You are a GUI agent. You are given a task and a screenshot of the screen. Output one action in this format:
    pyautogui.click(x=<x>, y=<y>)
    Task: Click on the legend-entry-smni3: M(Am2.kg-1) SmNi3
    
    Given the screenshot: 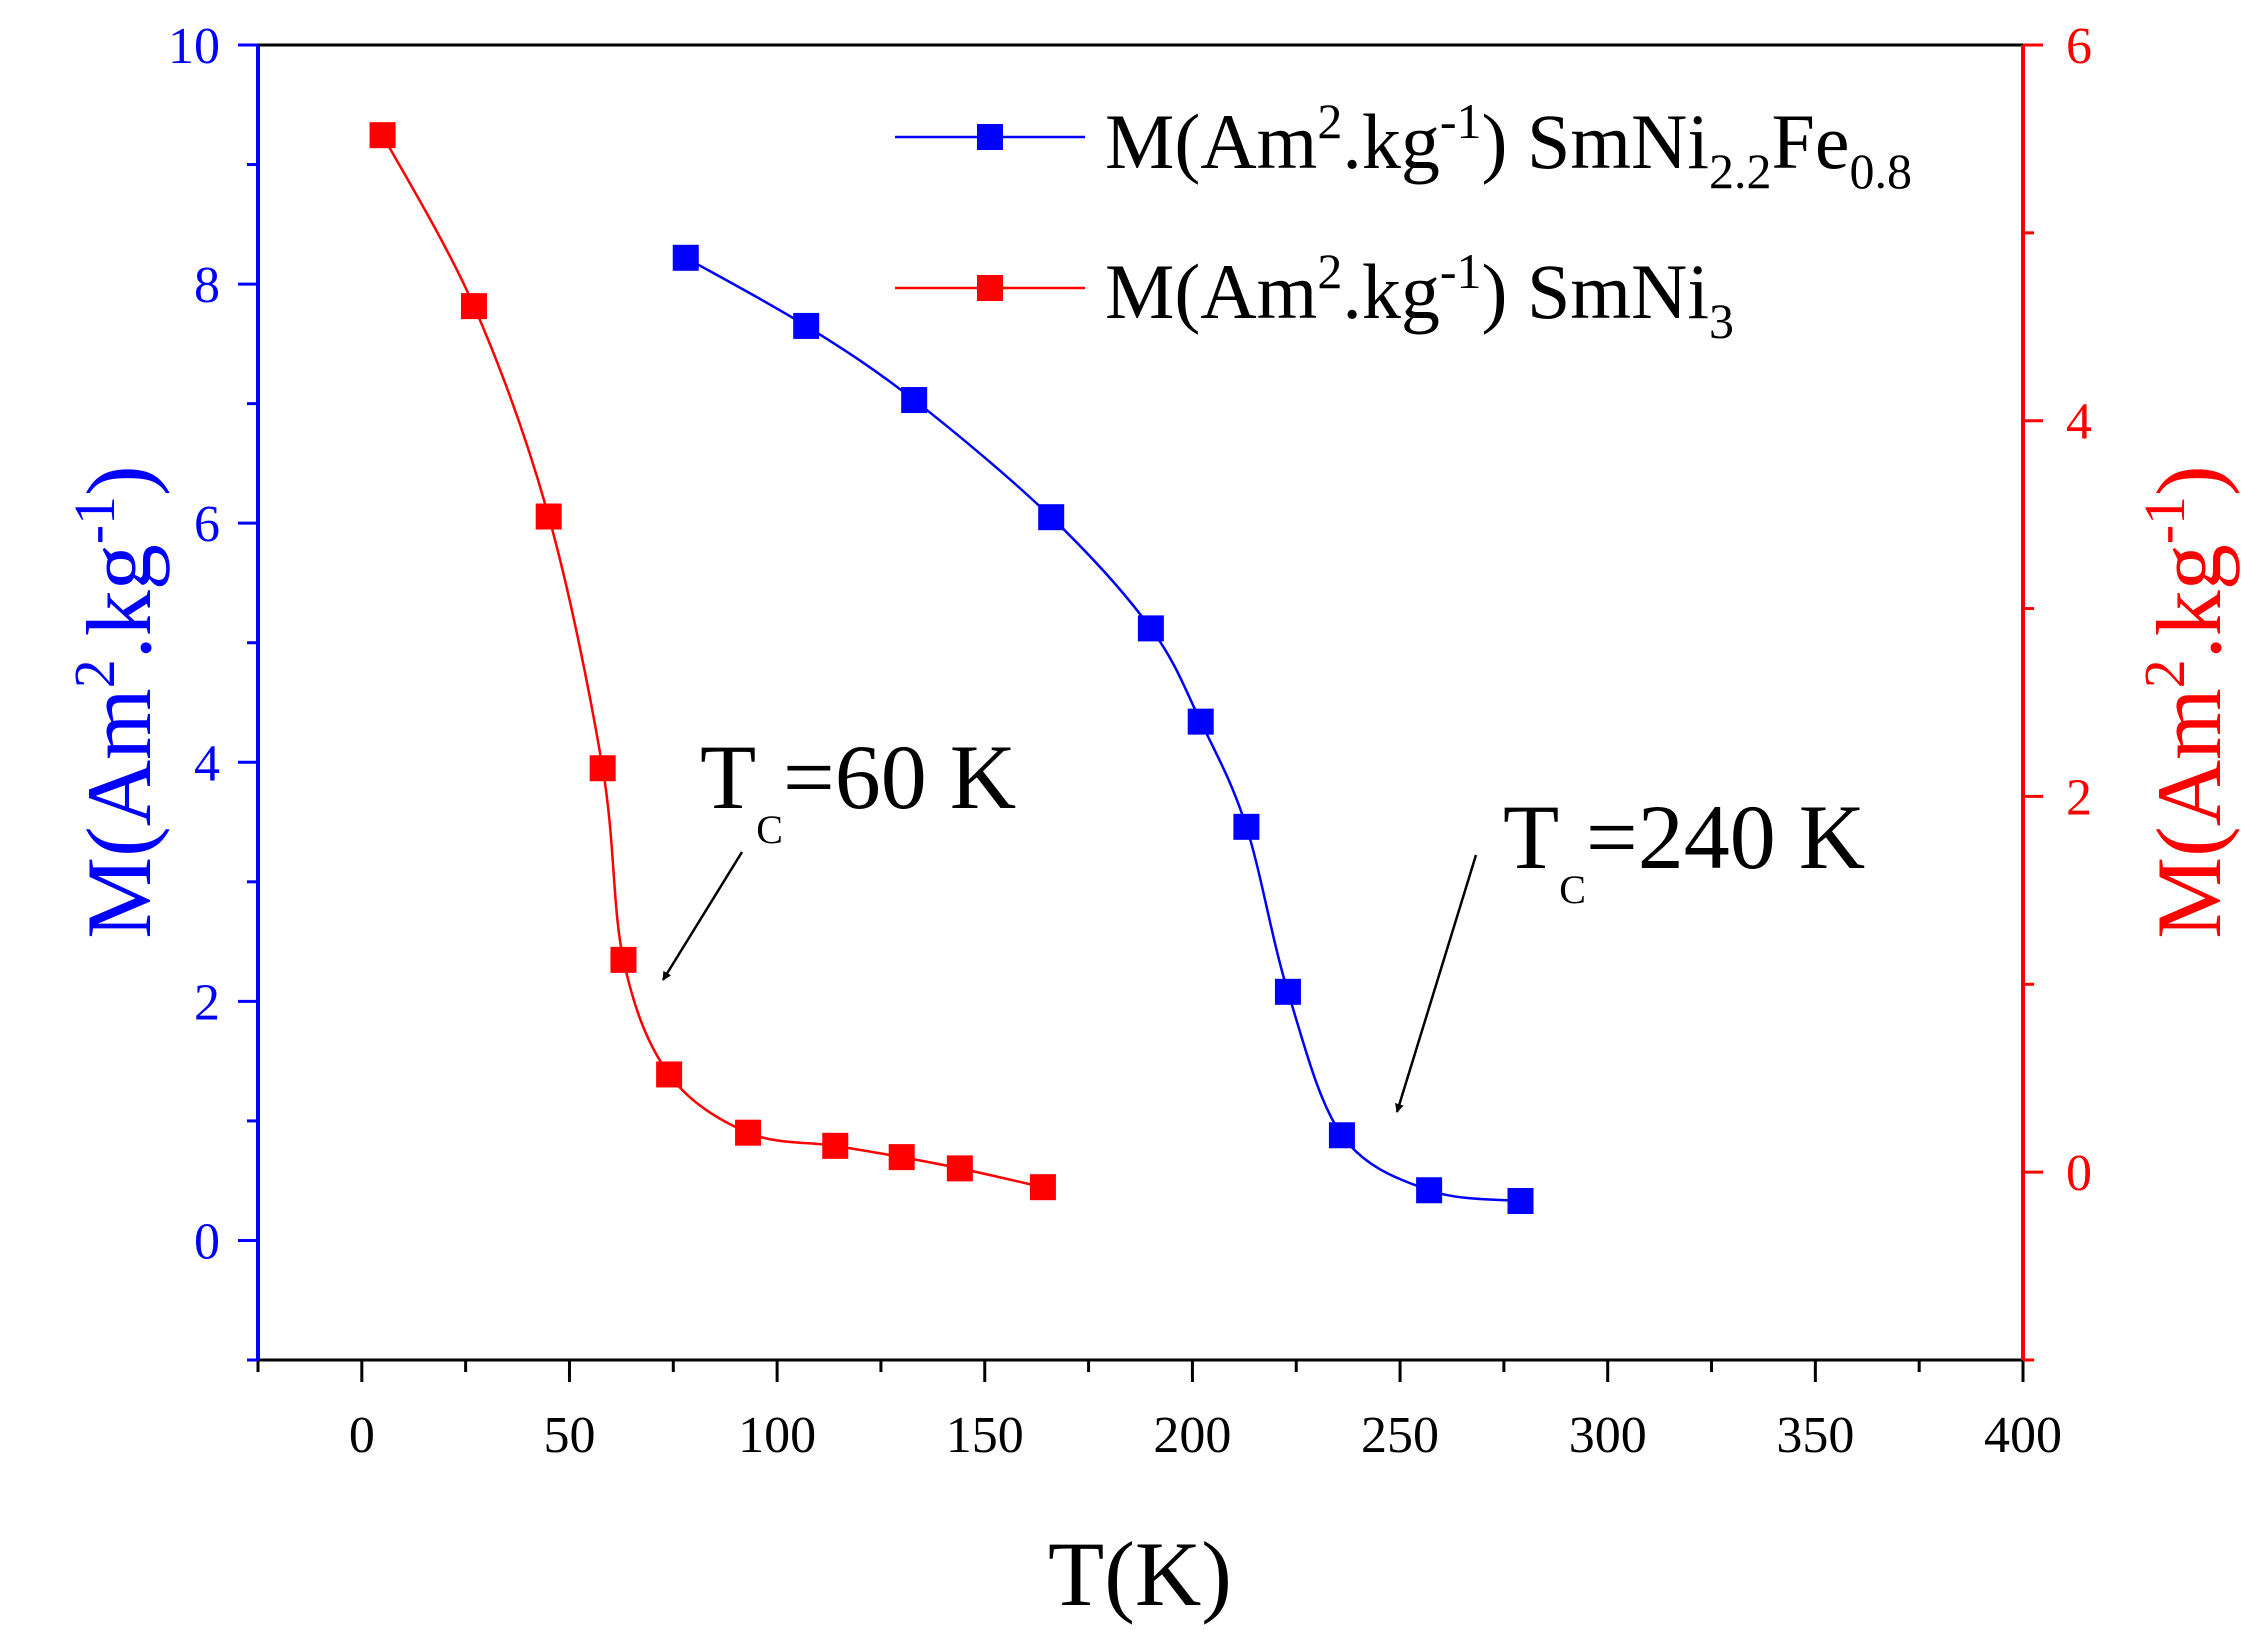 What is the action you would take?
    pyautogui.click(x=1314, y=296)
    